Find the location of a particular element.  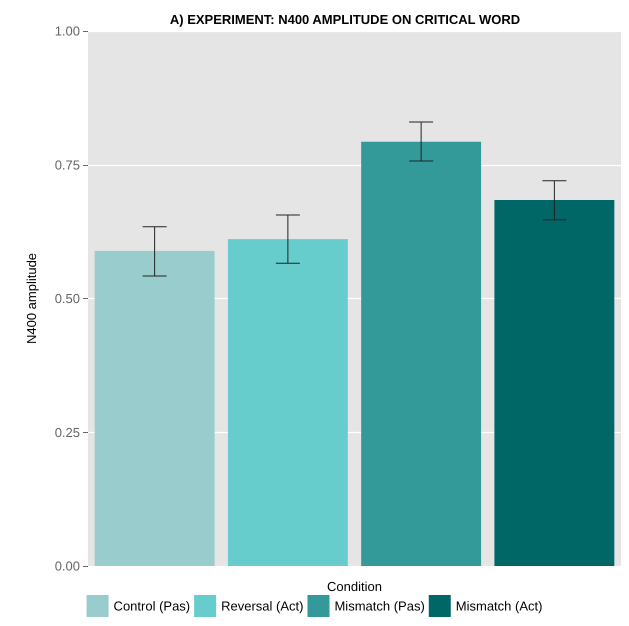

legend-label: Control (Pas) is located at coordinates (152, 606).